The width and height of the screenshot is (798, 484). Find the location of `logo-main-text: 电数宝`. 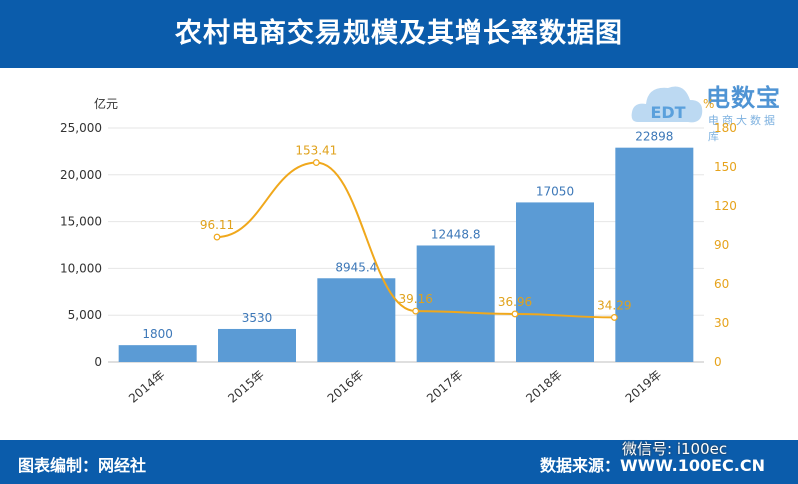

logo-main-text: 电数宝 is located at coordinates (743, 98).